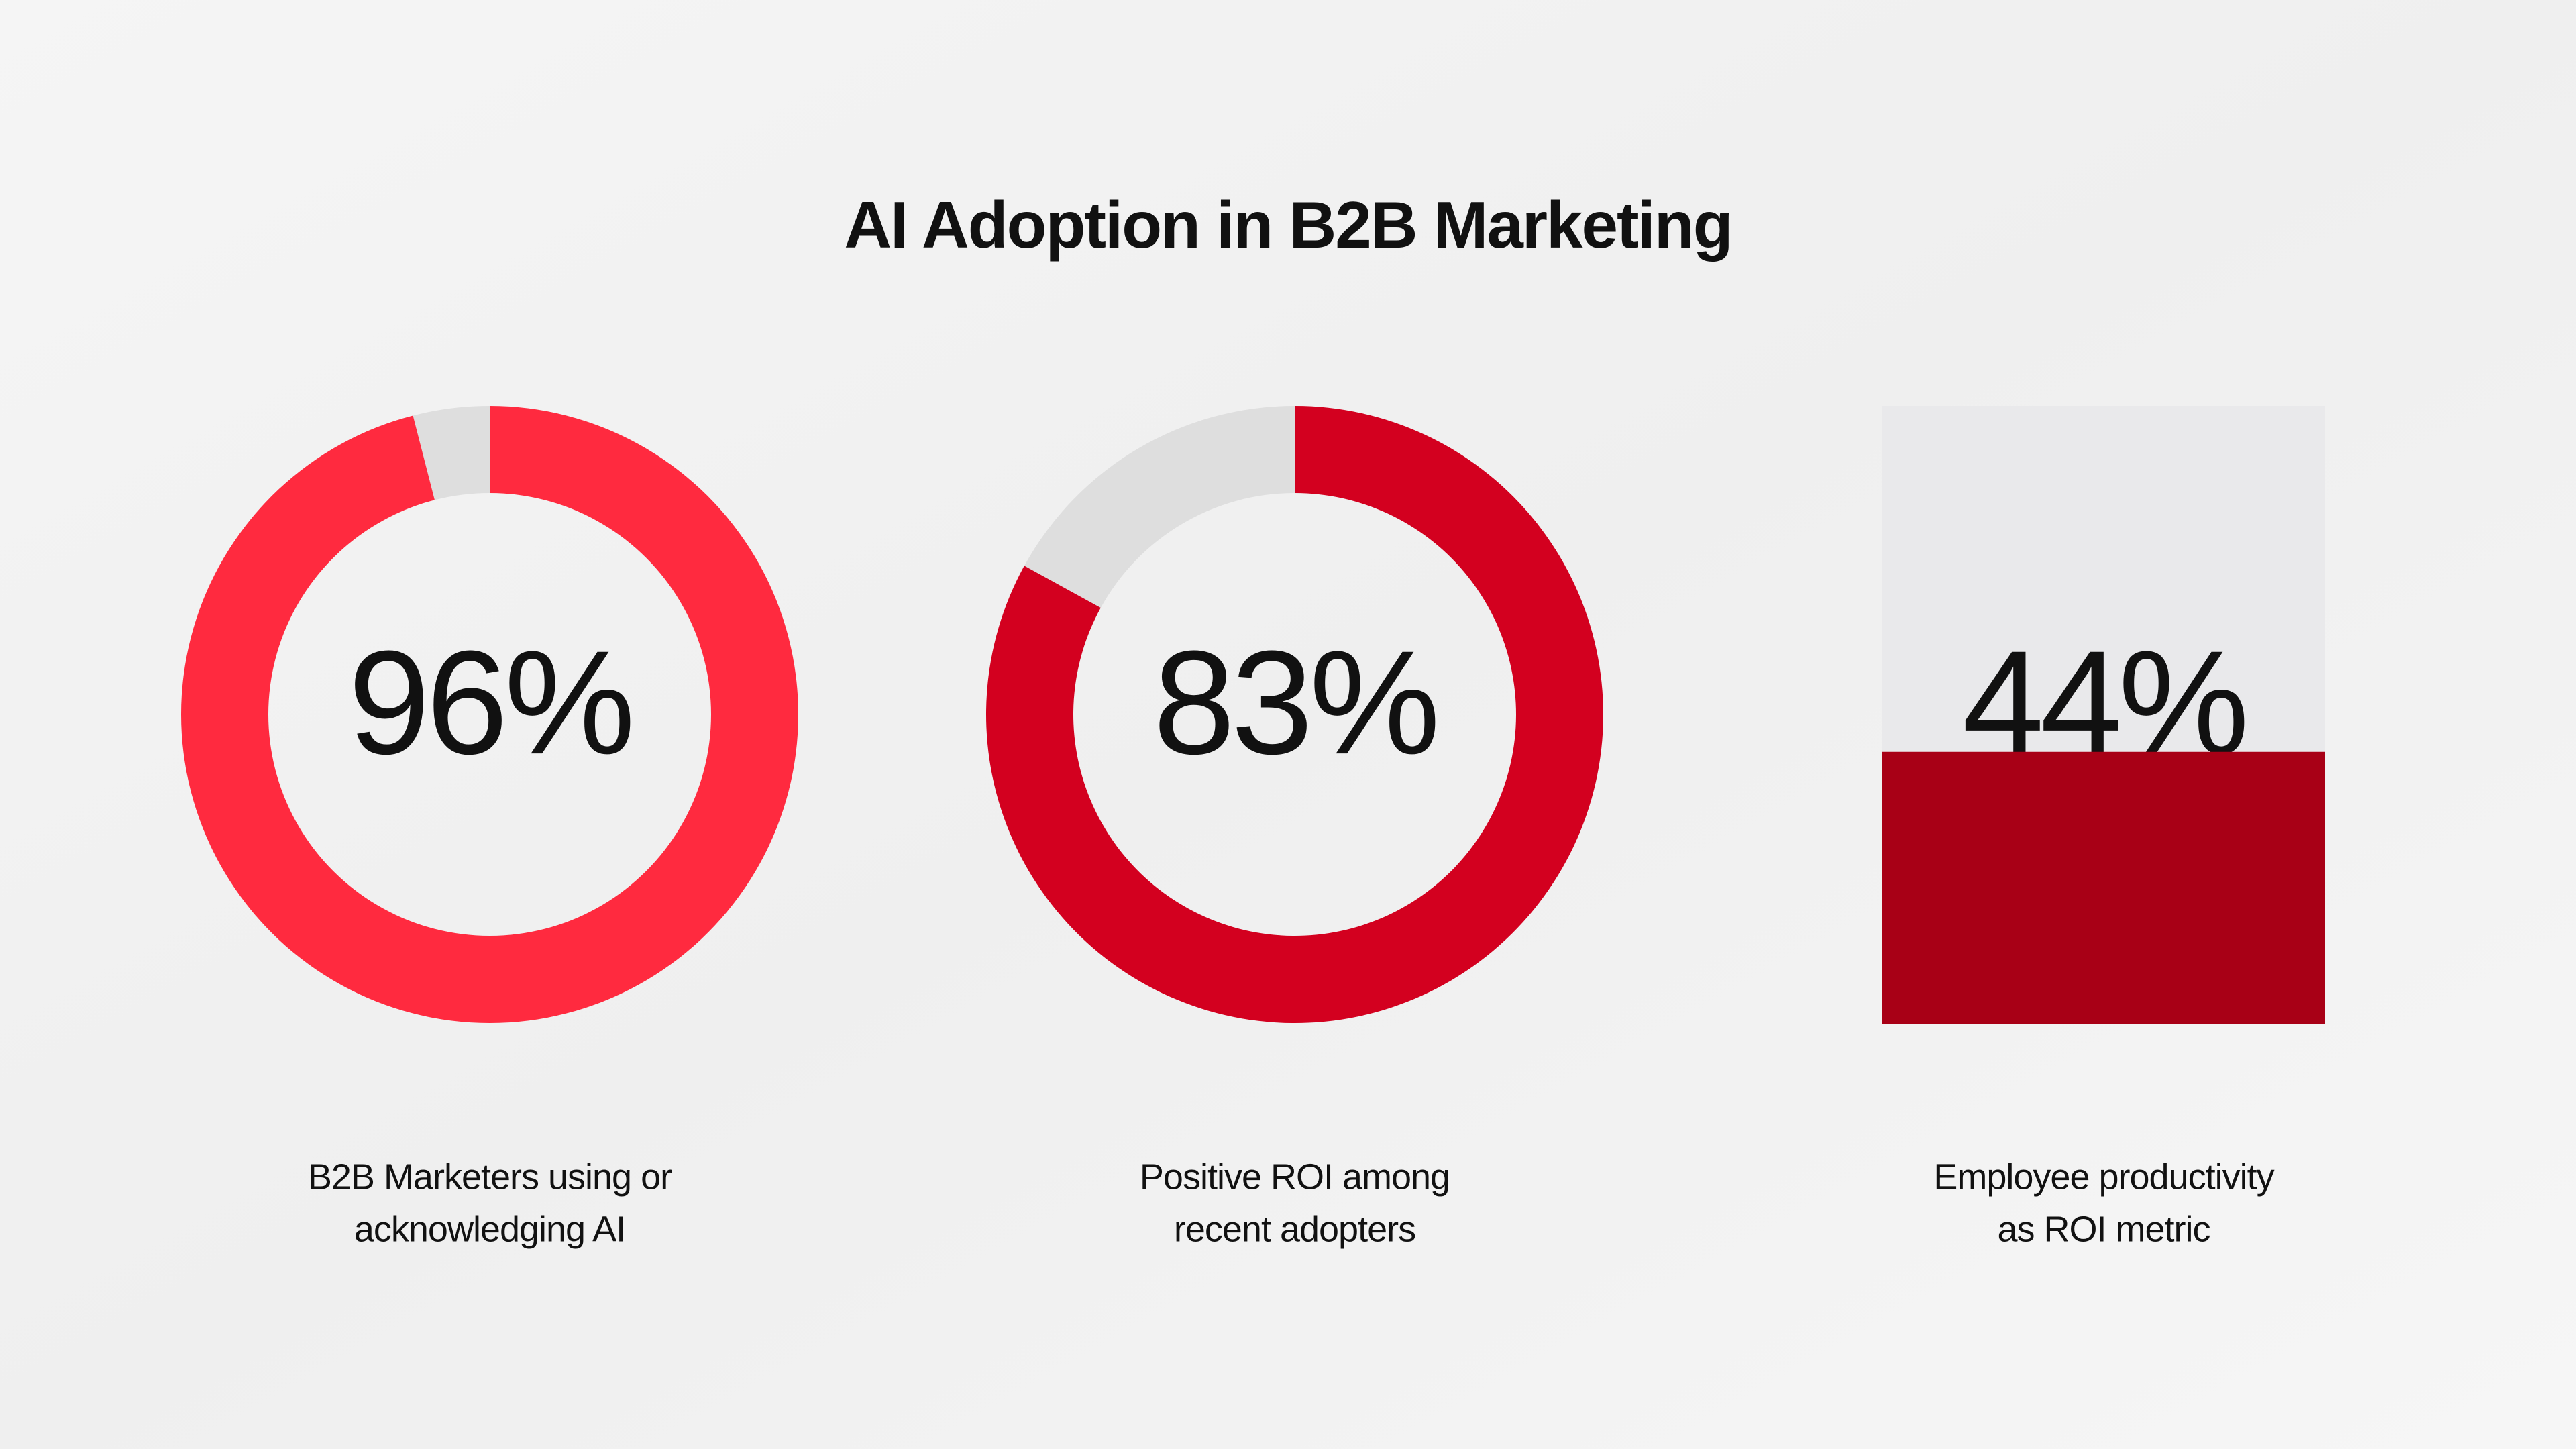 The image size is (2576, 1449). What do you see at coordinates (1294, 702) in the screenshot?
I see `value-label: 83%` at bounding box center [1294, 702].